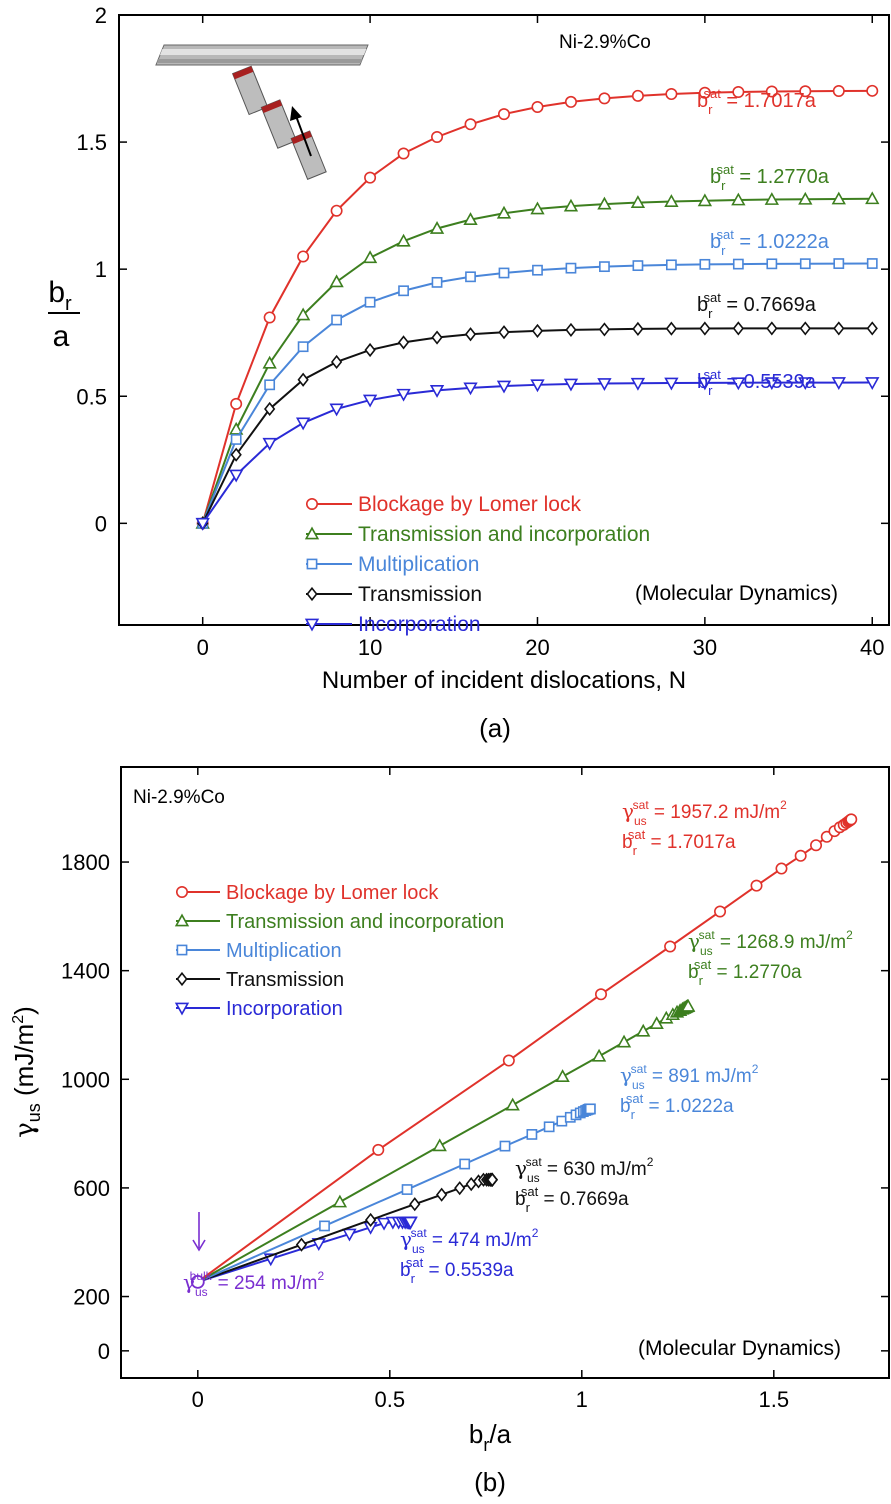  What do you see at coordinates (605, 42) in the screenshot?
I see `panel-a-title: Ni-2.9%Co` at bounding box center [605, 42].